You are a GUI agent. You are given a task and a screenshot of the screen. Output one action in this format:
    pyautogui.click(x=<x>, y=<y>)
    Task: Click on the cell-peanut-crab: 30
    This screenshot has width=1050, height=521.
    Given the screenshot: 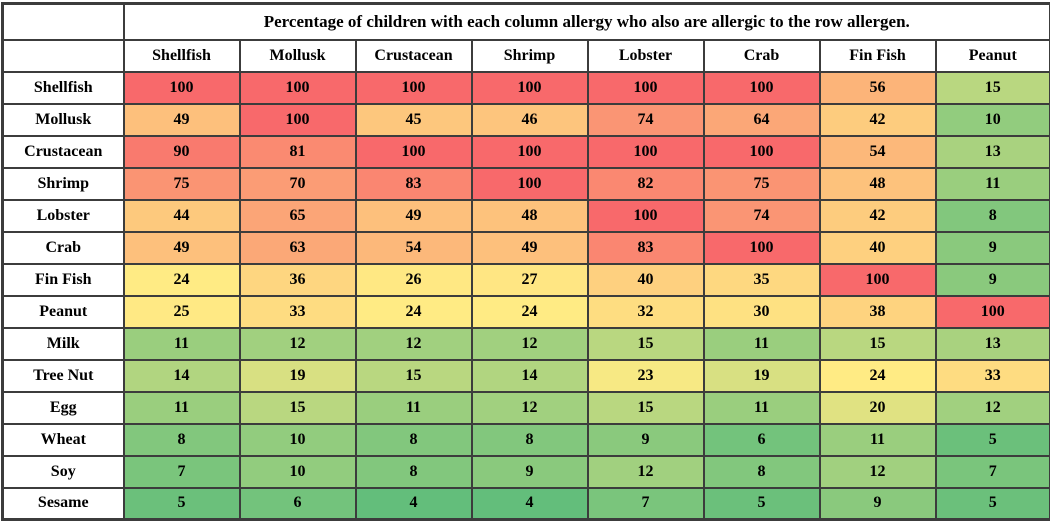 What is the action you would take?
    pyautogui.click(x=761, y=311)
    